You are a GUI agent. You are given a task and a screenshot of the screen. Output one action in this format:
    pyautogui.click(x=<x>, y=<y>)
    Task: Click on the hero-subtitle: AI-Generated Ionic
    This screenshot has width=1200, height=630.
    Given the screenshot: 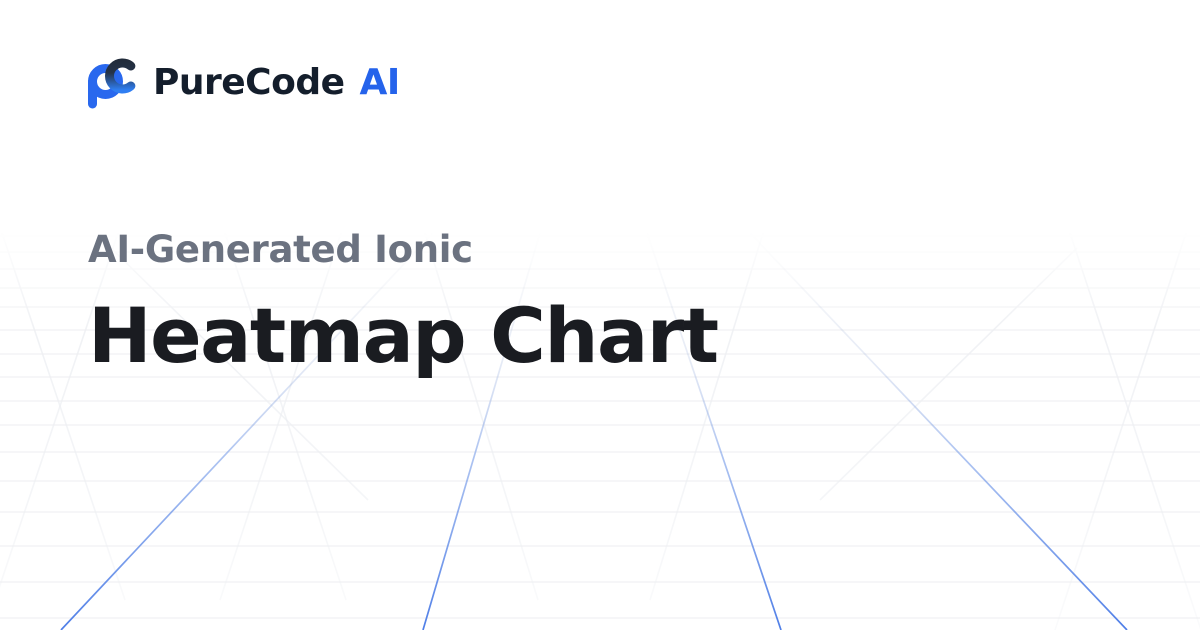 What is the action you would take?
    pyautogui.click(x=280, y=249)
    